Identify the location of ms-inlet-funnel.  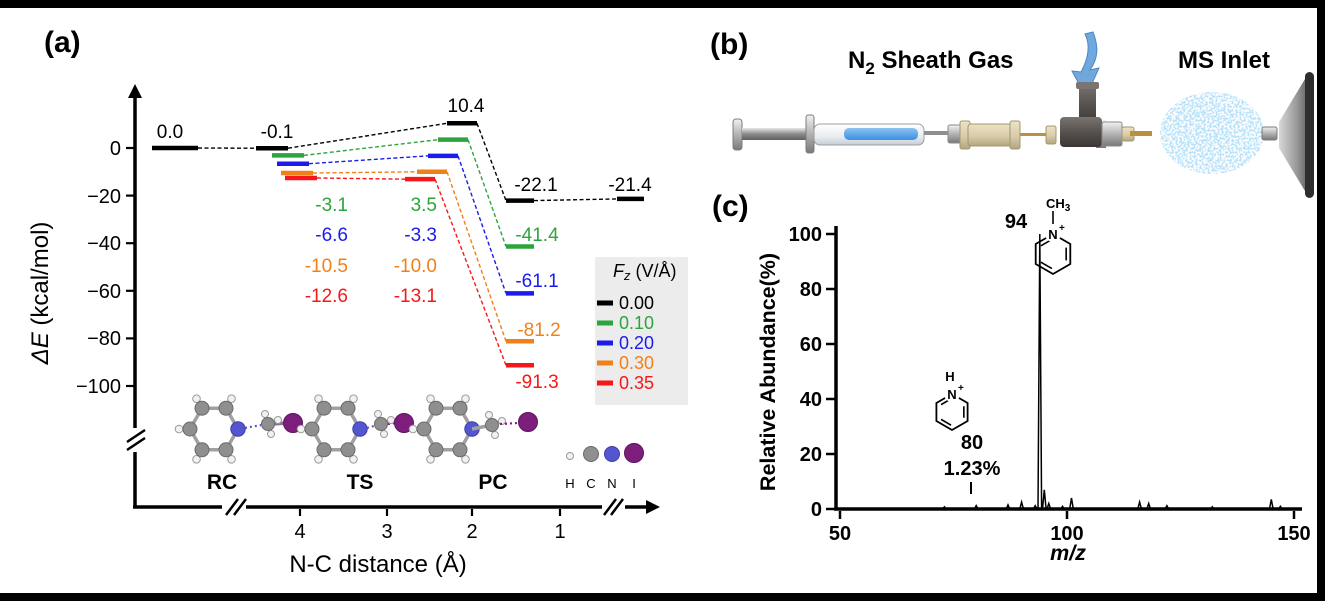
(1287, 135).